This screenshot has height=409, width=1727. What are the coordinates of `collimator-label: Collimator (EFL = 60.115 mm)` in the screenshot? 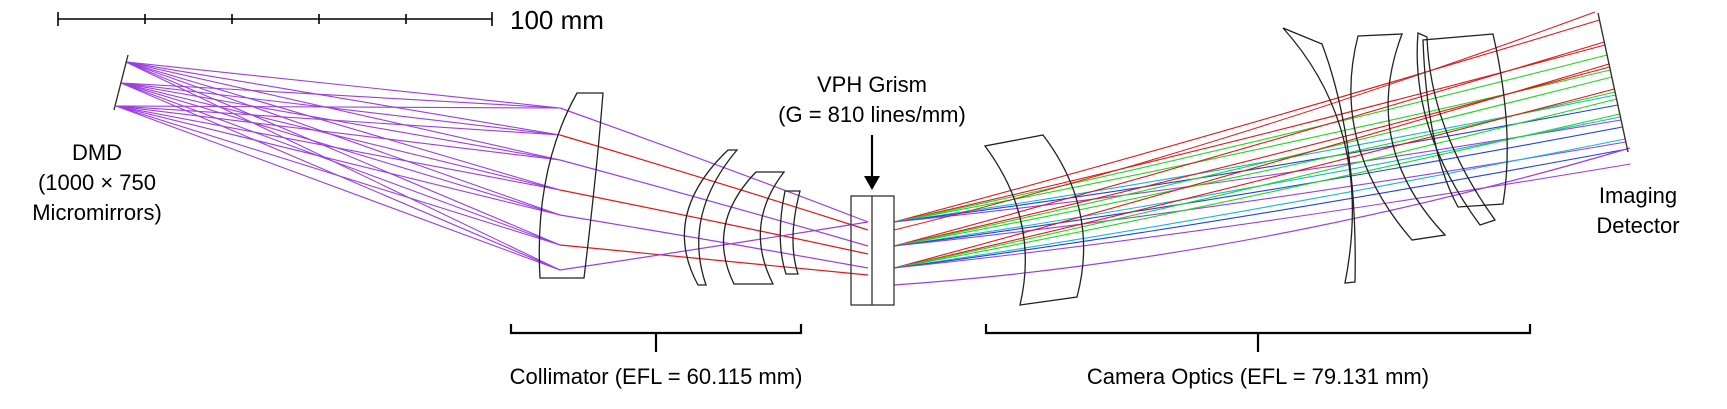 It's located at (656, 376).